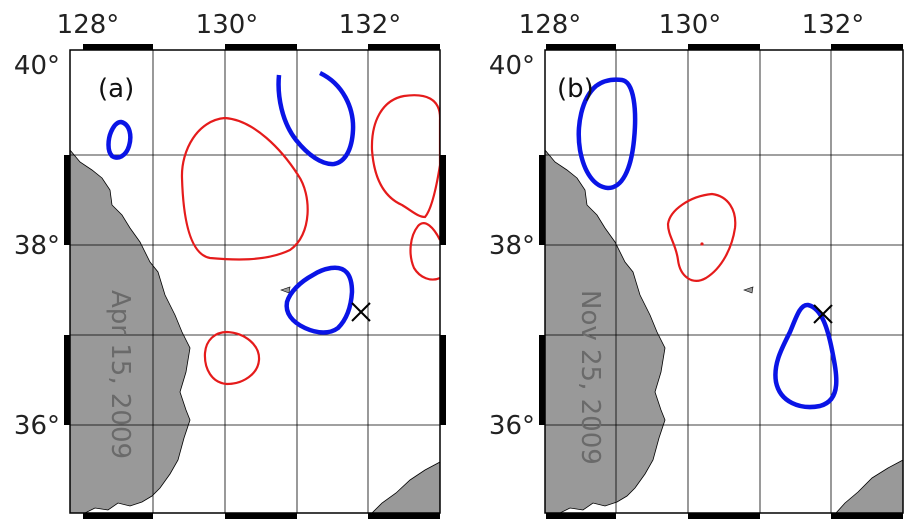 Image resolution: width=904 pixels, height=521 pixels. What do you see at coordinates (702, 244) in the screenshot?
I see `warm-eddy-b2` at bounding box center [702, 244].